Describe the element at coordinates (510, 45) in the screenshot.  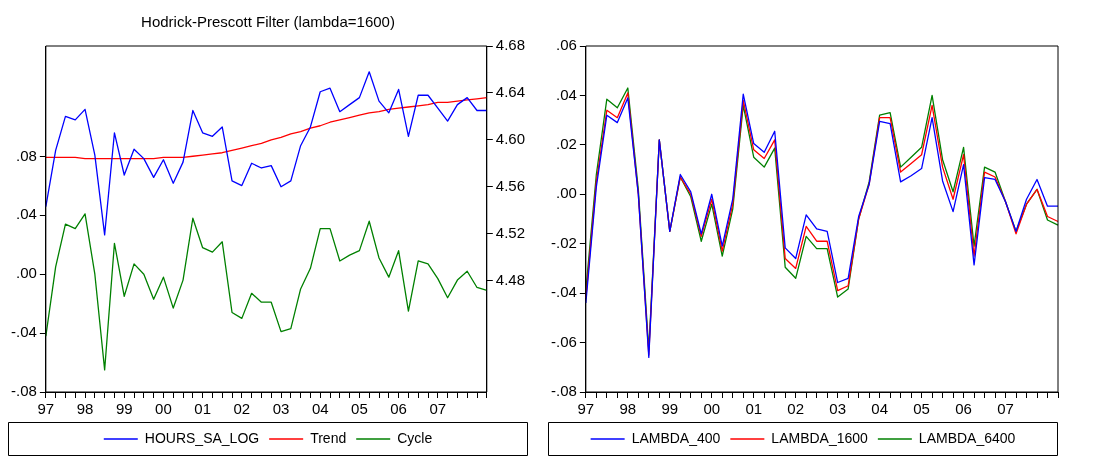
I see `y2-tick-label: 4.68` at that location.